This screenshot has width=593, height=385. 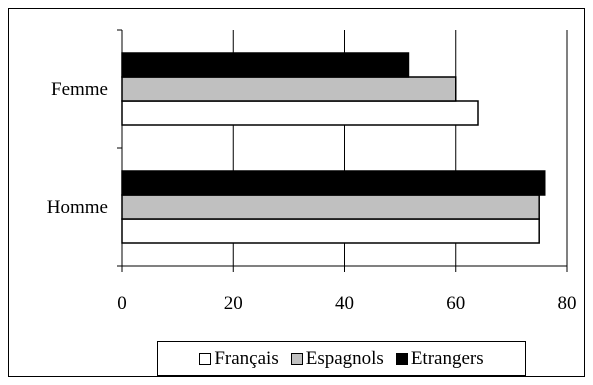 What do you see at coordinates (567, 303) in the screenshot?
I see `x-tick-label-4: 80` at bounding box center [567, 303].